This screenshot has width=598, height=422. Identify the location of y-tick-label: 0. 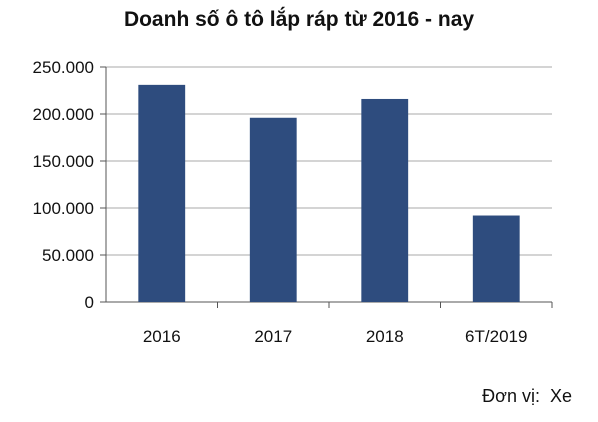
(89, 302).